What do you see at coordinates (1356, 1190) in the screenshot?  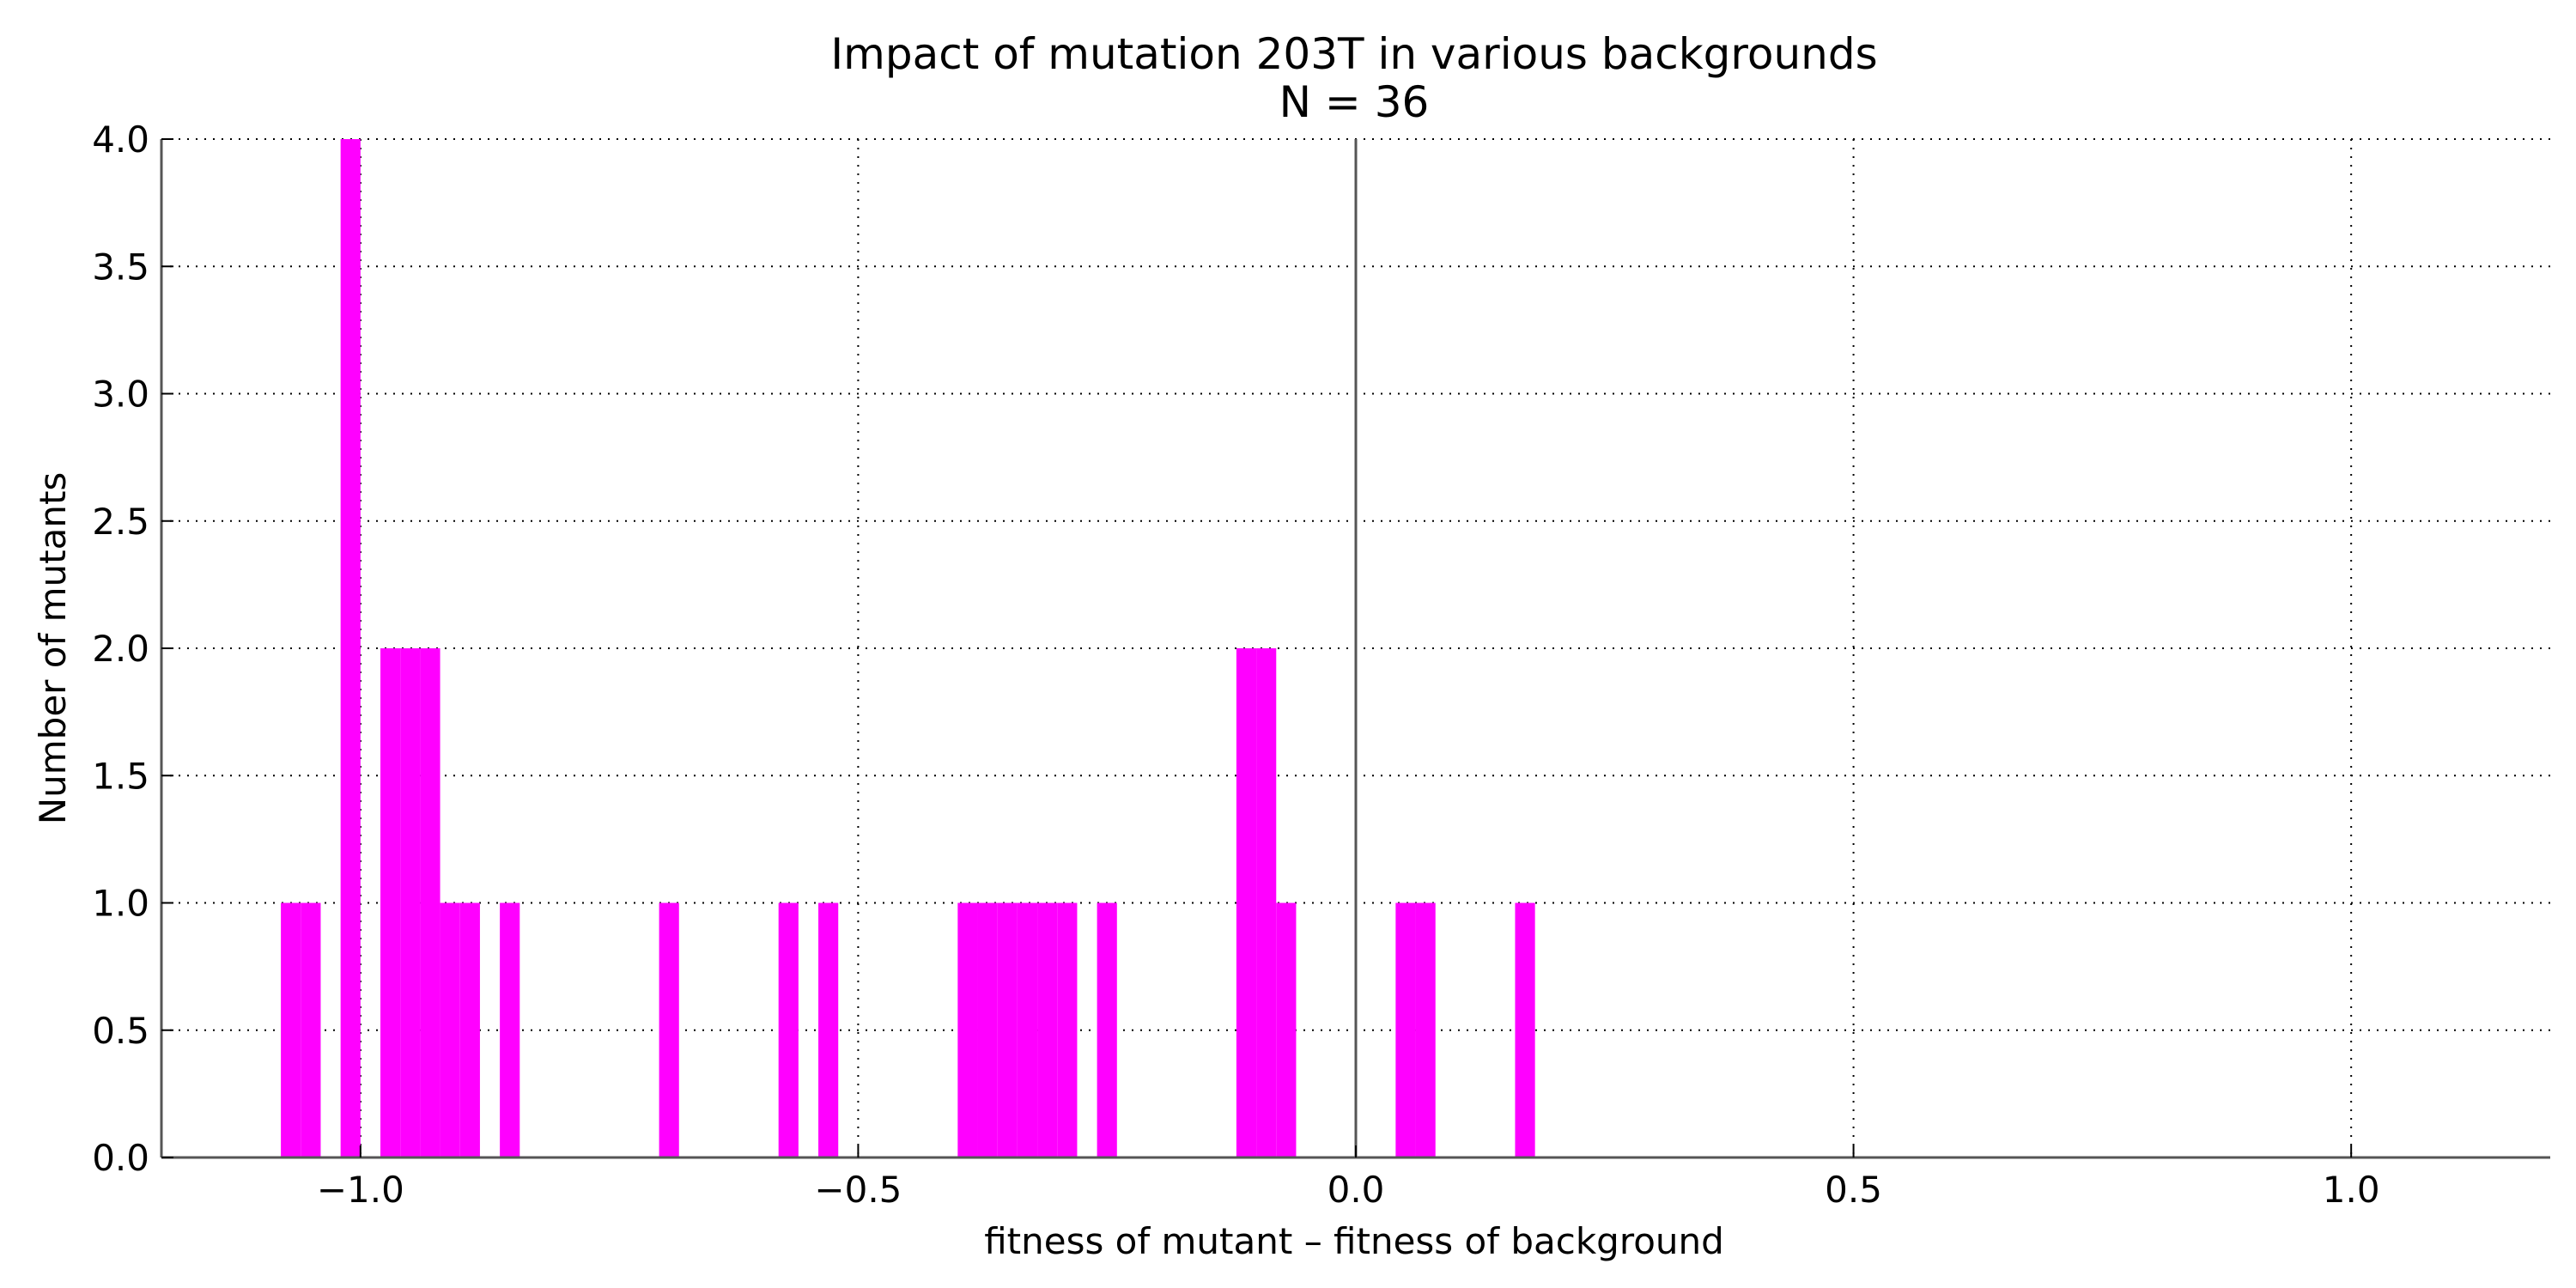 I see `x-tick-label: 0.0` at bounding box center [1356, 1190].